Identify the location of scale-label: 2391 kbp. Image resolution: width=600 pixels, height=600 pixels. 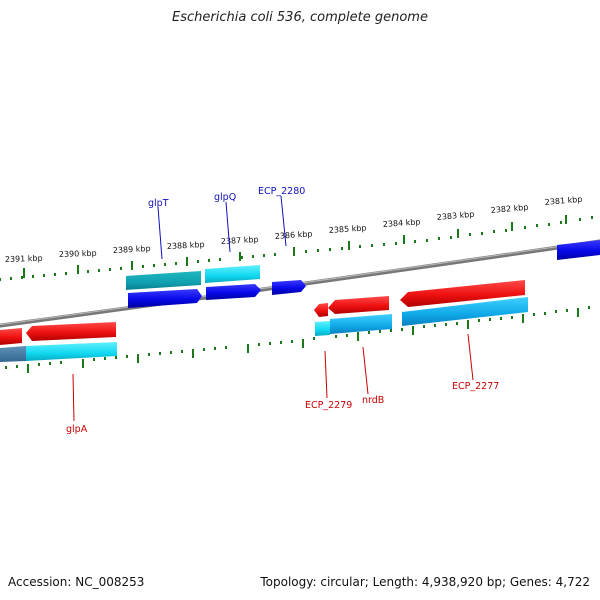
(24, 259).